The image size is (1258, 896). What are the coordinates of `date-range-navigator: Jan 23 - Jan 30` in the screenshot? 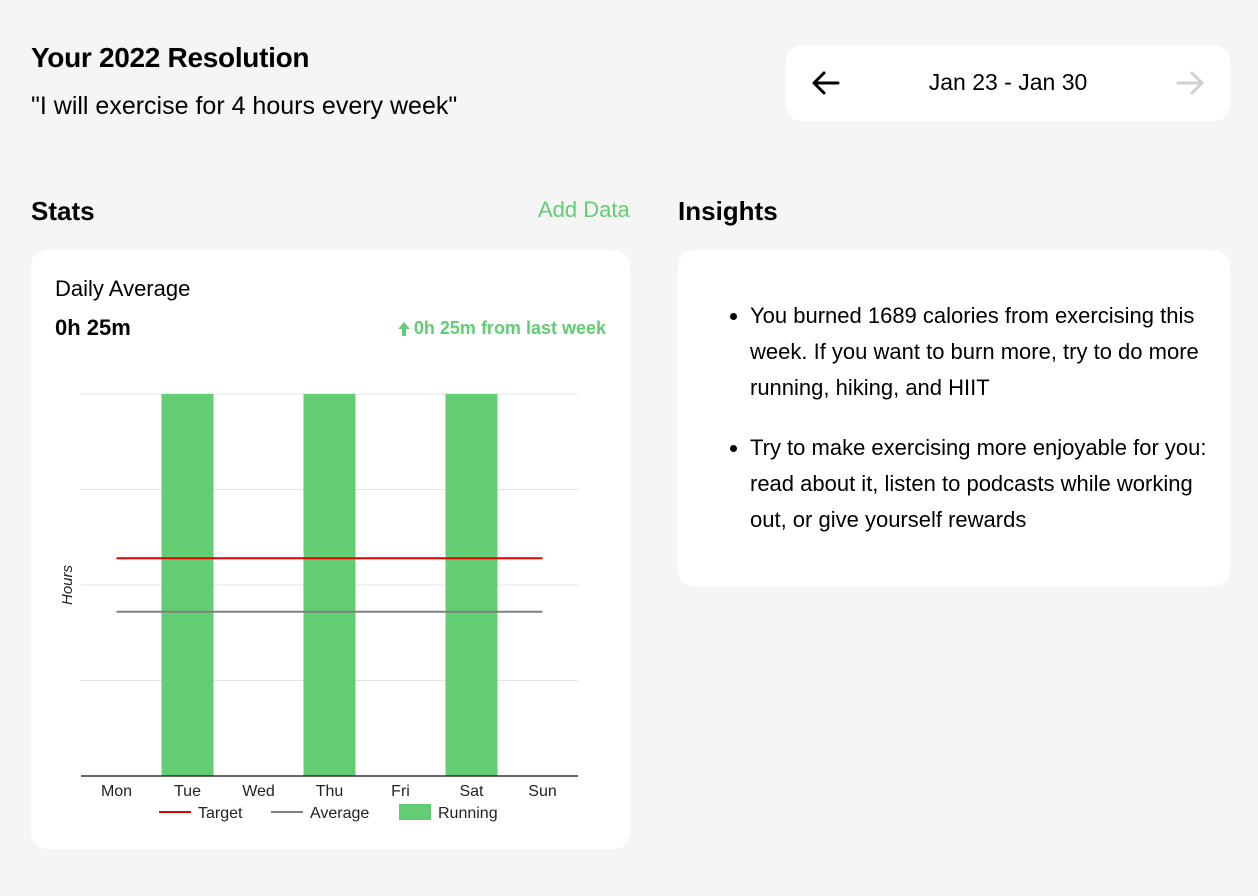 It's located at (1008, 83).